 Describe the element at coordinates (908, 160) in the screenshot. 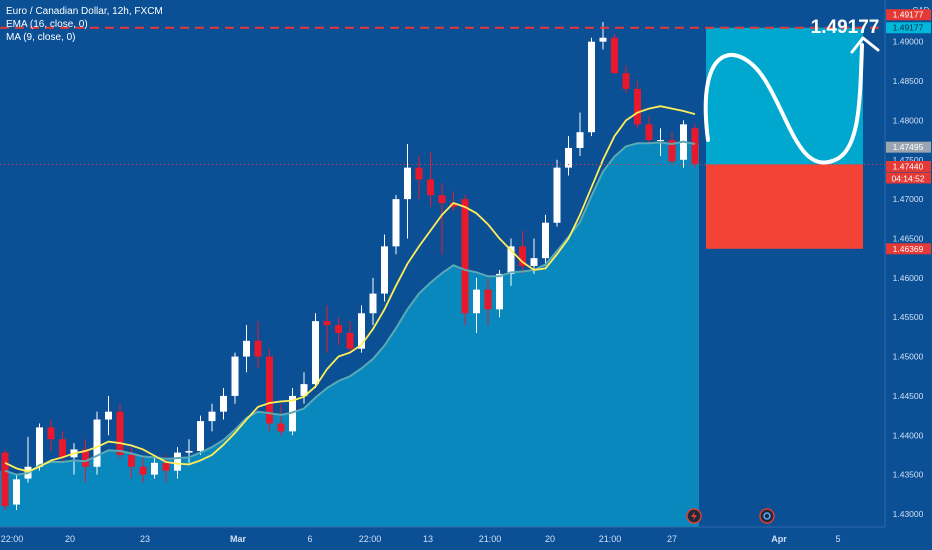

I see `price-tick: 1.47500` at that location.